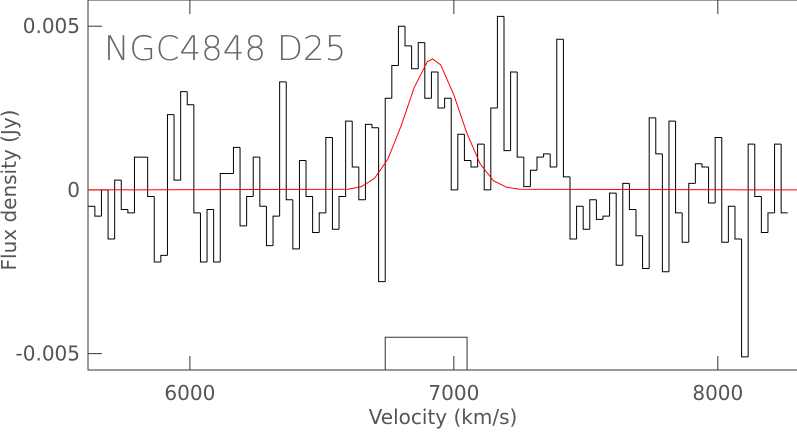 This screenshot has width=797, height=433. I want to click on chart-title: NGC4848 D25, so click(225, 49).